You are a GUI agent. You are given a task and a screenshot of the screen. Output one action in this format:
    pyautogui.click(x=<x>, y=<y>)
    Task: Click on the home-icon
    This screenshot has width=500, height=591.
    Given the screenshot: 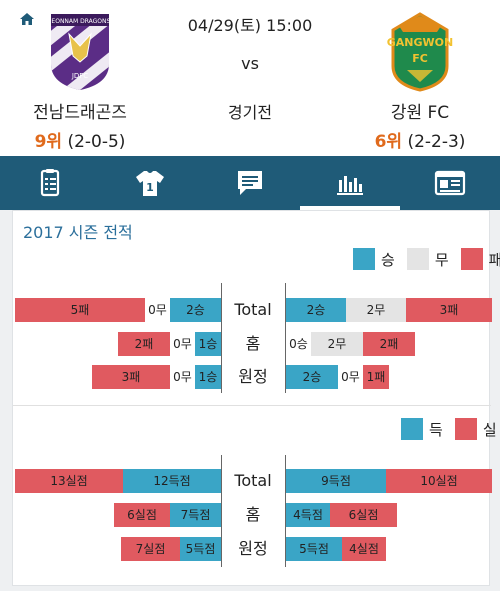 What is the action you would take?
    pyautogui.click(x=27, y=17)
    